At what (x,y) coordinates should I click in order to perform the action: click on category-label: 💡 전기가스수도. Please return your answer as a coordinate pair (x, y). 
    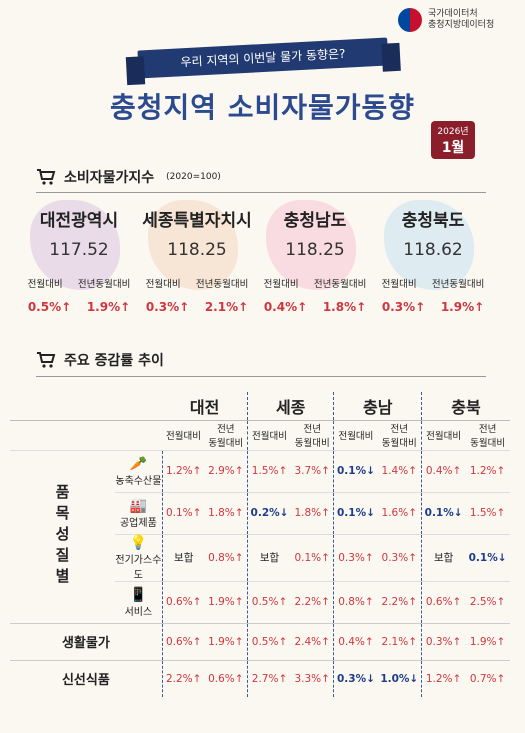
    Looking at the image, I should click on (139, 557).